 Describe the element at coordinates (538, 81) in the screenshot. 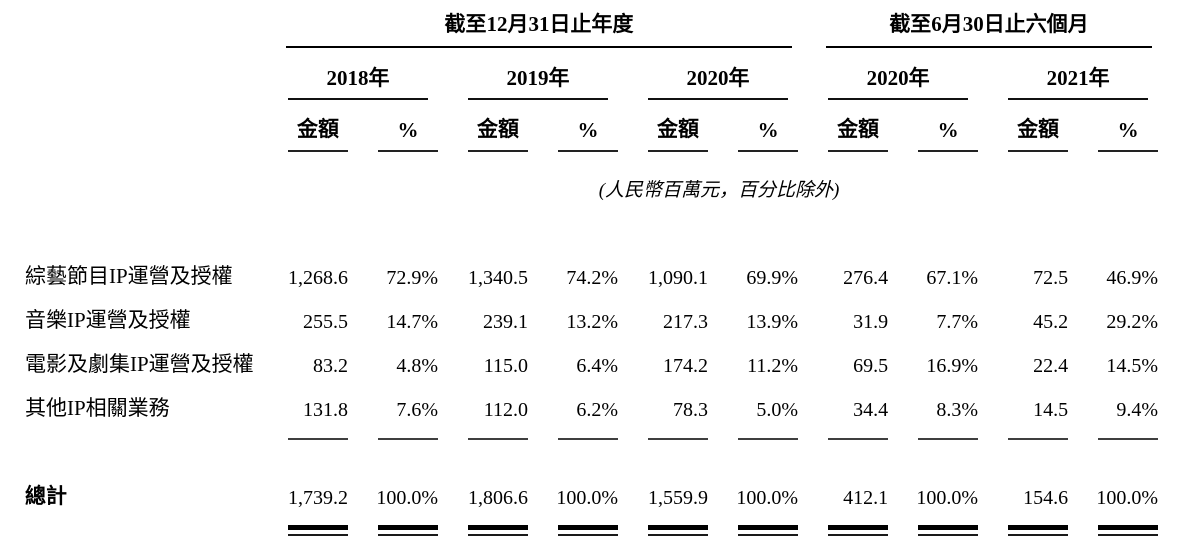

I see `year-header-2019: 2019年` at that location.